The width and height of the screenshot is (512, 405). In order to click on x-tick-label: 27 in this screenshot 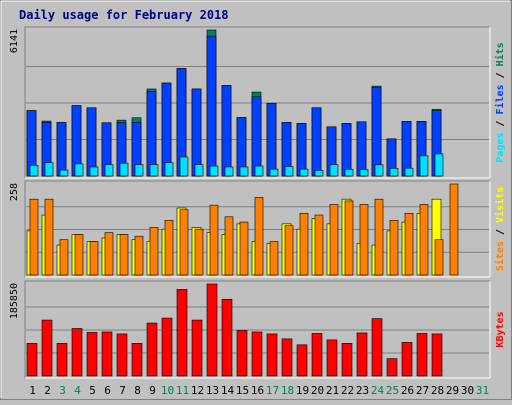, I will do `click(422, 390)`.